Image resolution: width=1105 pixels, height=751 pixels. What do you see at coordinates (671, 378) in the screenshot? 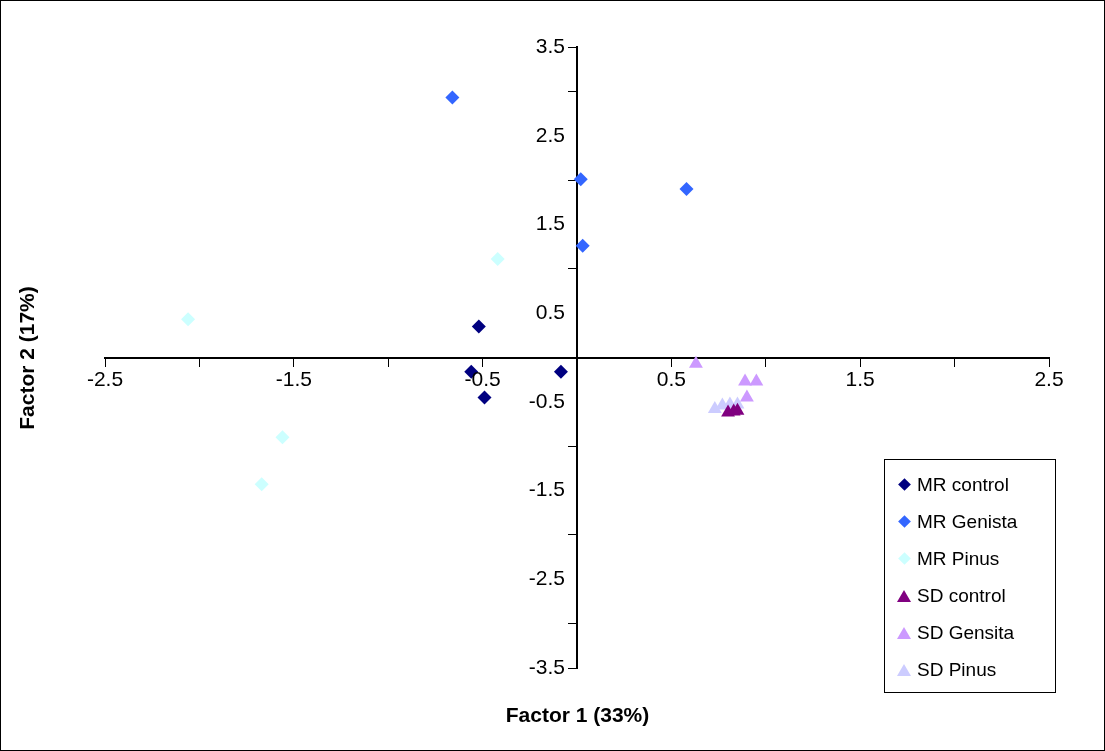
I see `x-tick-label: 0.5` at bounding box center [671, 378].